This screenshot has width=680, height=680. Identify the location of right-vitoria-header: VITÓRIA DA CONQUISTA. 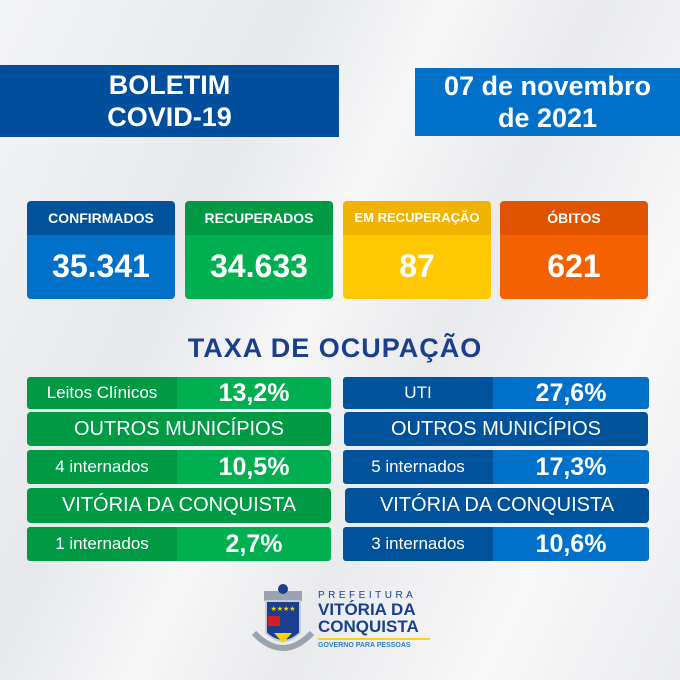
(497, 505).